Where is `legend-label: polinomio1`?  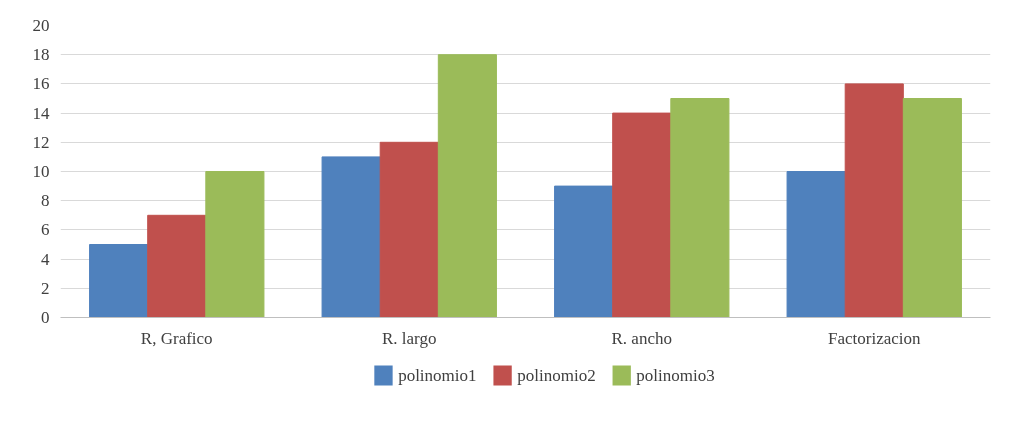 legend-label: polinomio1 is located at coordinates (437, 375).